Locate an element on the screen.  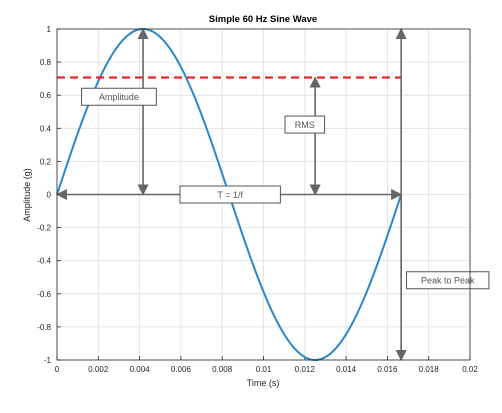
amplitude-box is located at coordinates (119, 96).